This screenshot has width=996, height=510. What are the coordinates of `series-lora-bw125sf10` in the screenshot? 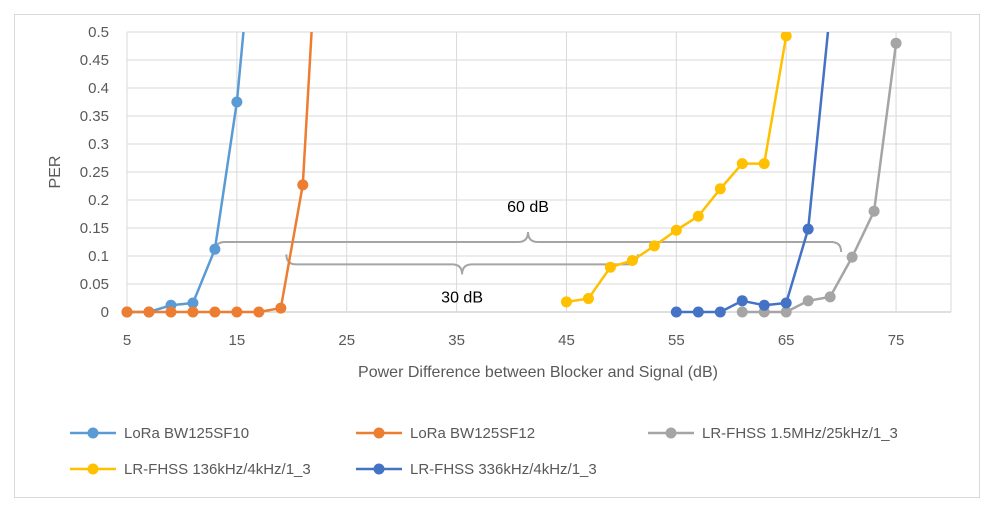 It's located at (183, 175).